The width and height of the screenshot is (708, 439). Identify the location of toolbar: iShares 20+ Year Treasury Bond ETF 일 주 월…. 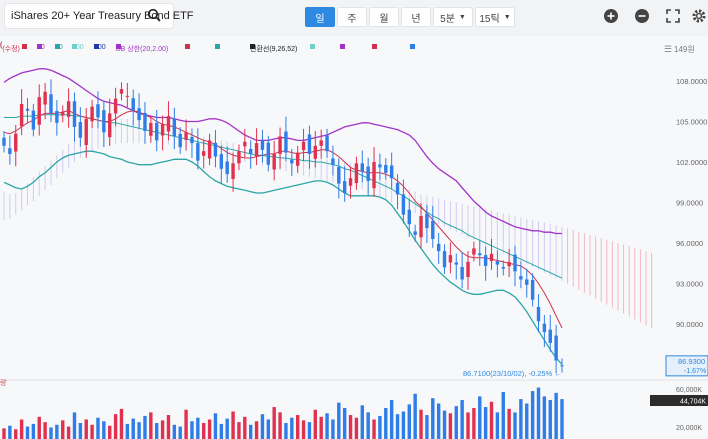
(354, 18).